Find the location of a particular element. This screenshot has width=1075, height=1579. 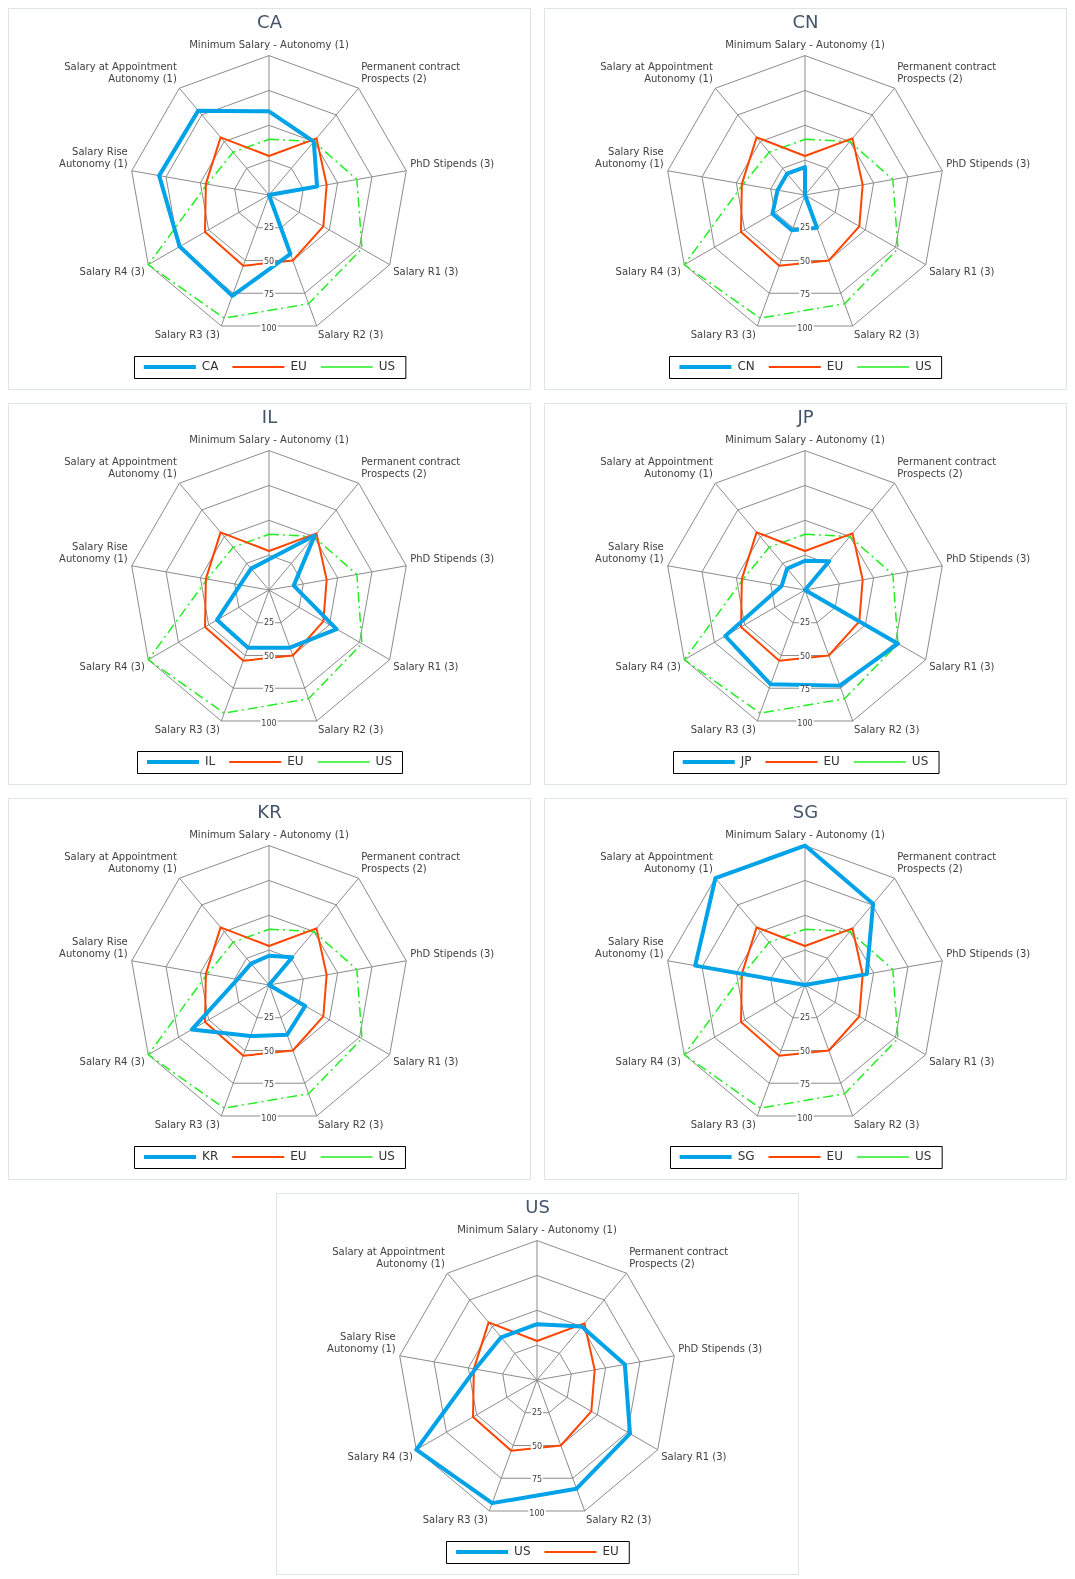

chart-title: IL is located at coordinates (269, 417).